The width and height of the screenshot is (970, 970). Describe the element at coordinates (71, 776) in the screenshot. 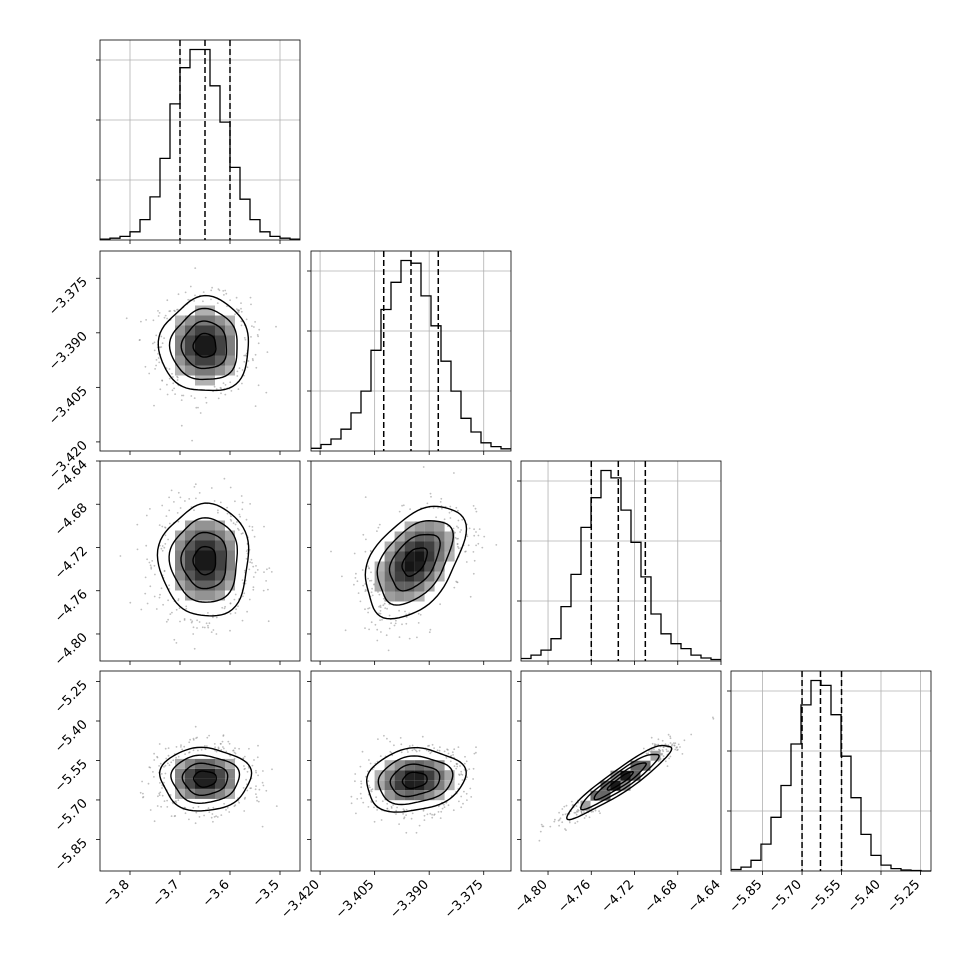

I see `y-tick-label: −5.55` at that location.